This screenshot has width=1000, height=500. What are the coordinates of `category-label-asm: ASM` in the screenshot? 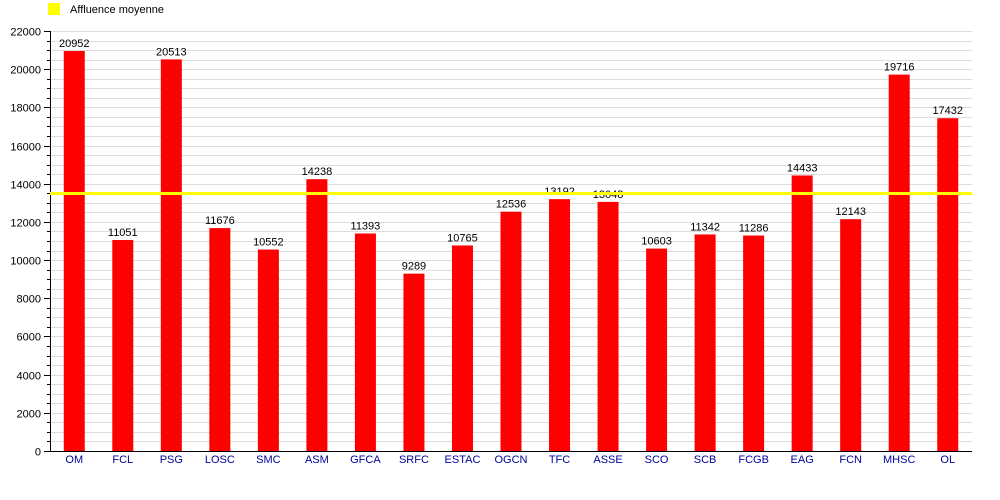 It's located at (317, 460).